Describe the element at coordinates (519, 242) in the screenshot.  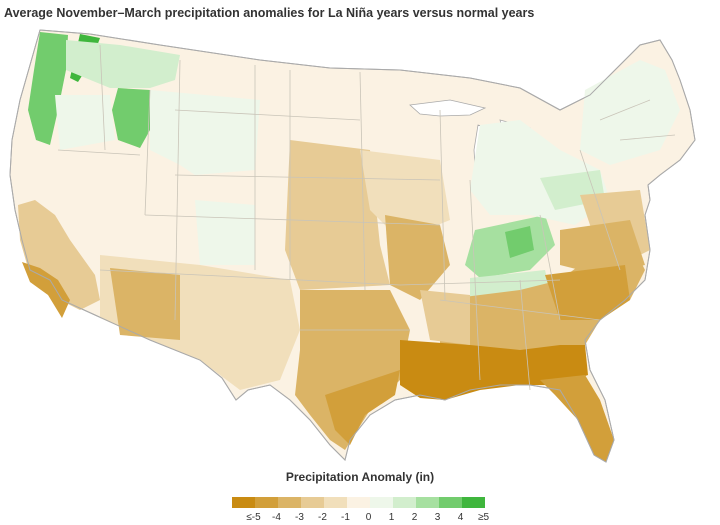
I see `ky-core-wet` at that location.